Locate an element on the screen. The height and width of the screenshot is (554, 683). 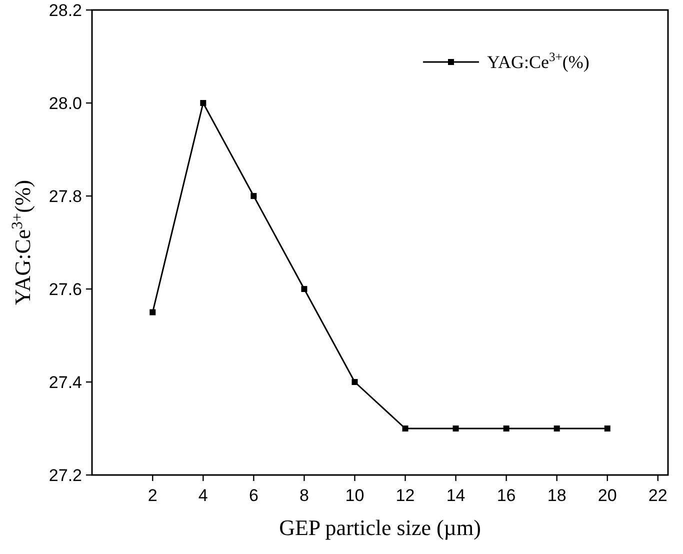
y-tick-label: 27.2 is located at coordinates (65, 475).